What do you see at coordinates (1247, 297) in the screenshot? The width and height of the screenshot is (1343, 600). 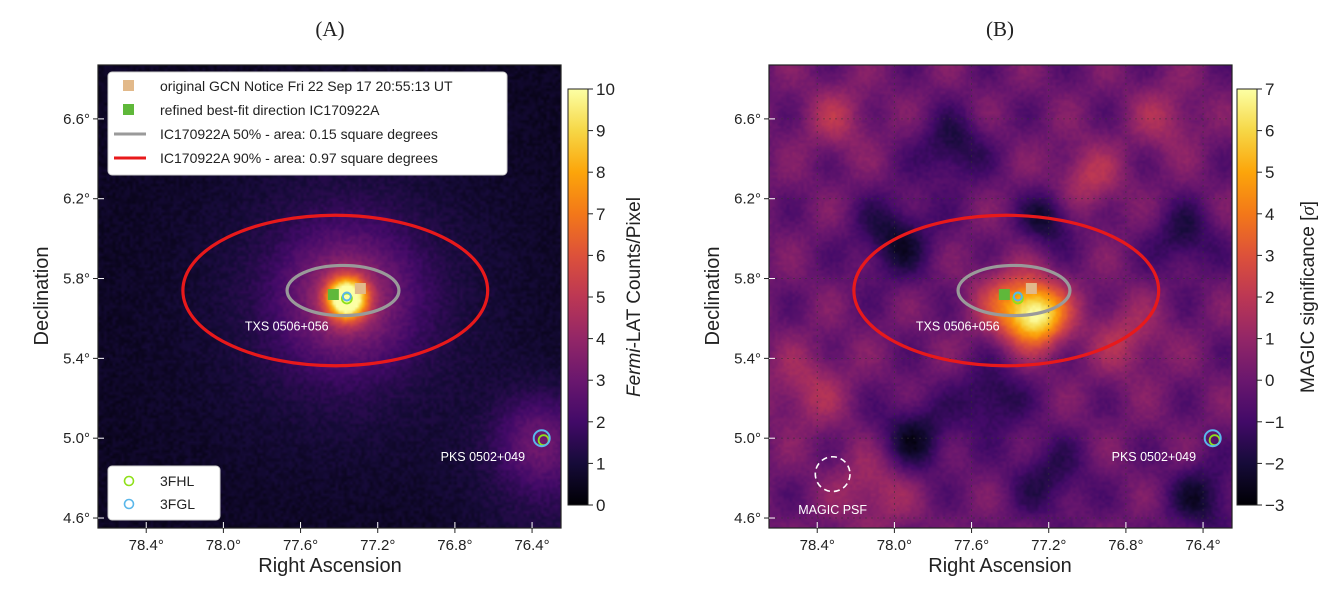 I see `colorbar-b-gradient` at bounding box center [1247, 297].